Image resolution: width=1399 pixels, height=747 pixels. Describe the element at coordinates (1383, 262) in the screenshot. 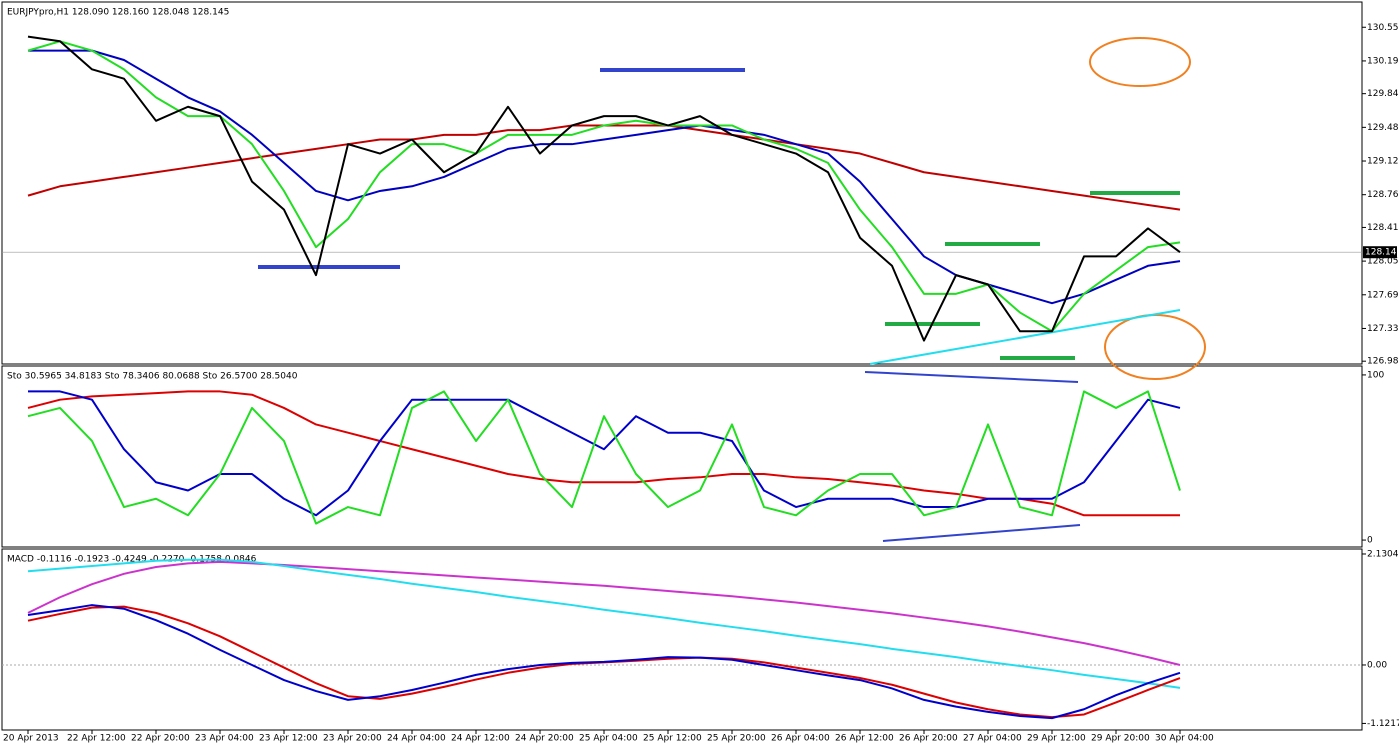

I see `y-tick-label: 128.050` at that location.